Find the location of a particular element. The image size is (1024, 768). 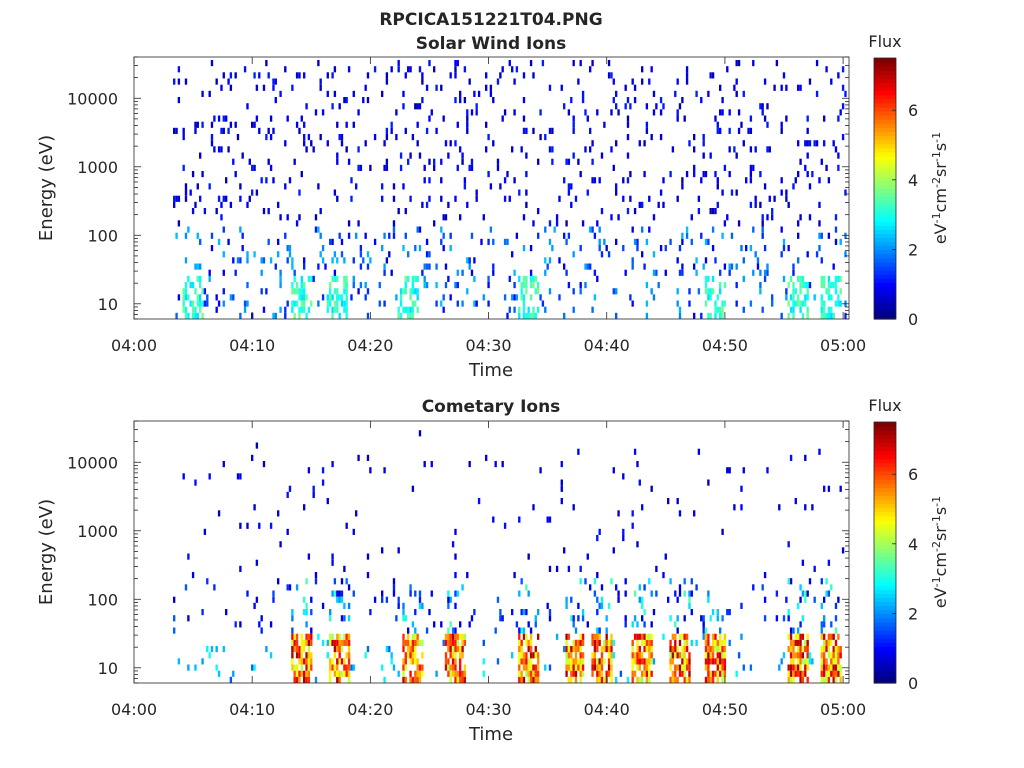

x-tick-label: 04:50 is located at coordinates (725, 709).